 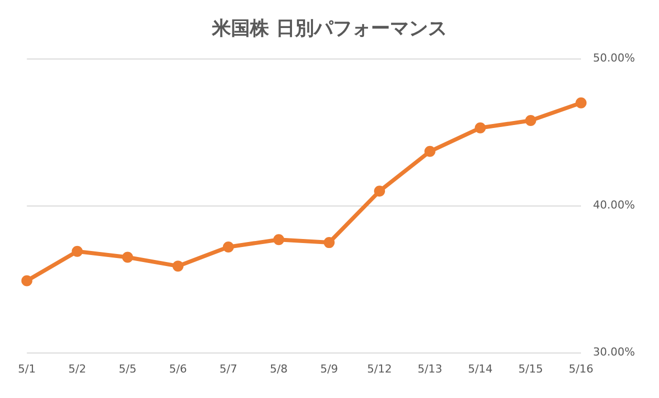 What do you see at coordinates (77, 369) in the screenshot?
I see `x-tick-label: 5/2` at bounding box center [77, 369].